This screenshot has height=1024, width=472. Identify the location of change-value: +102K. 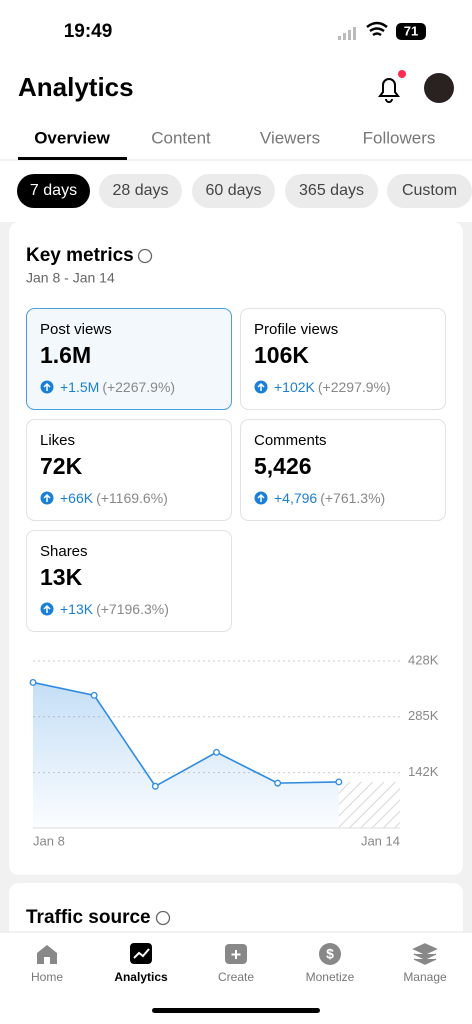
(295, 387).